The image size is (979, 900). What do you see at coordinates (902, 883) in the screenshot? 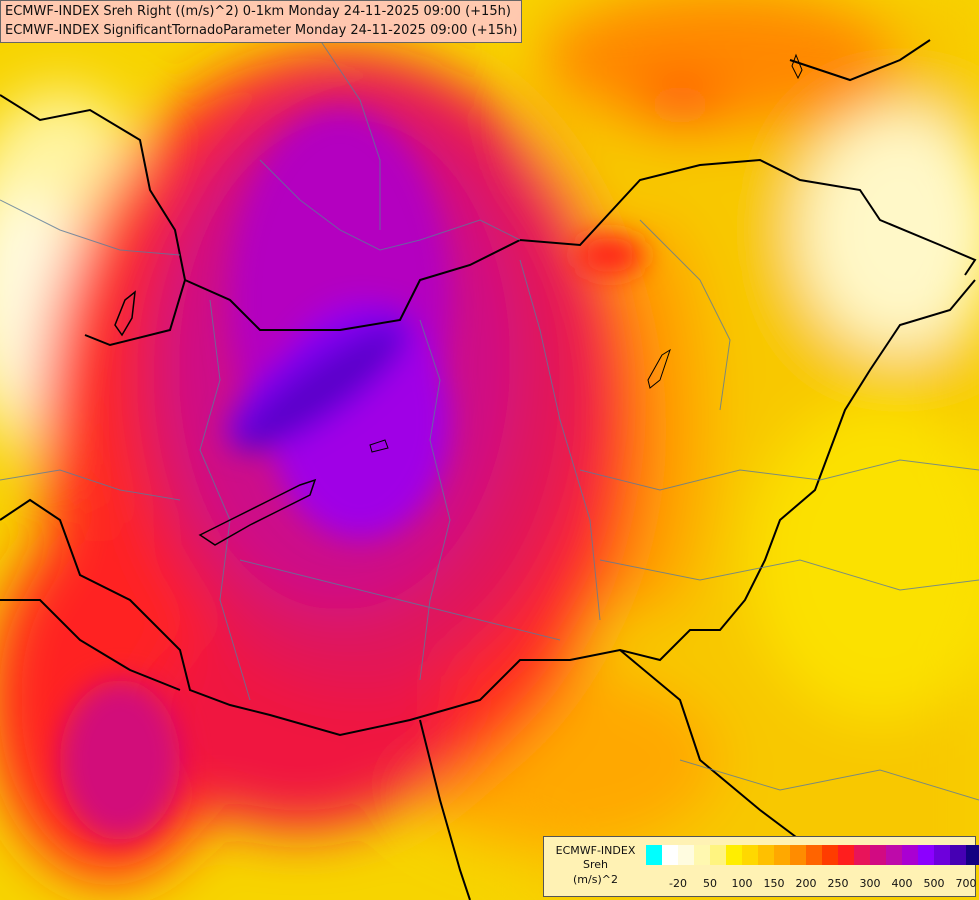
I see `legend-tick-label: 400` at bounding box center [902, 883].